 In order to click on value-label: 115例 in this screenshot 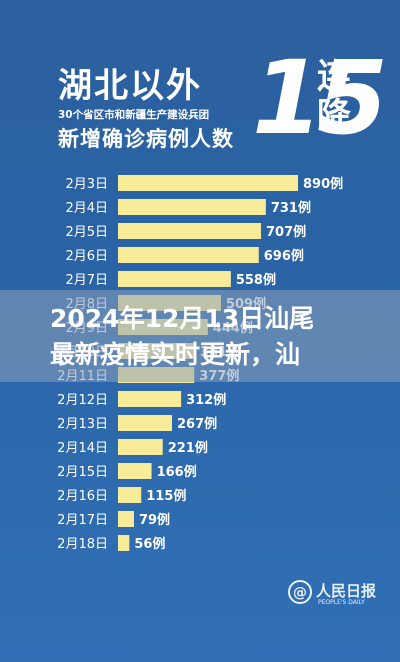, I will do `click(166, 496)`.